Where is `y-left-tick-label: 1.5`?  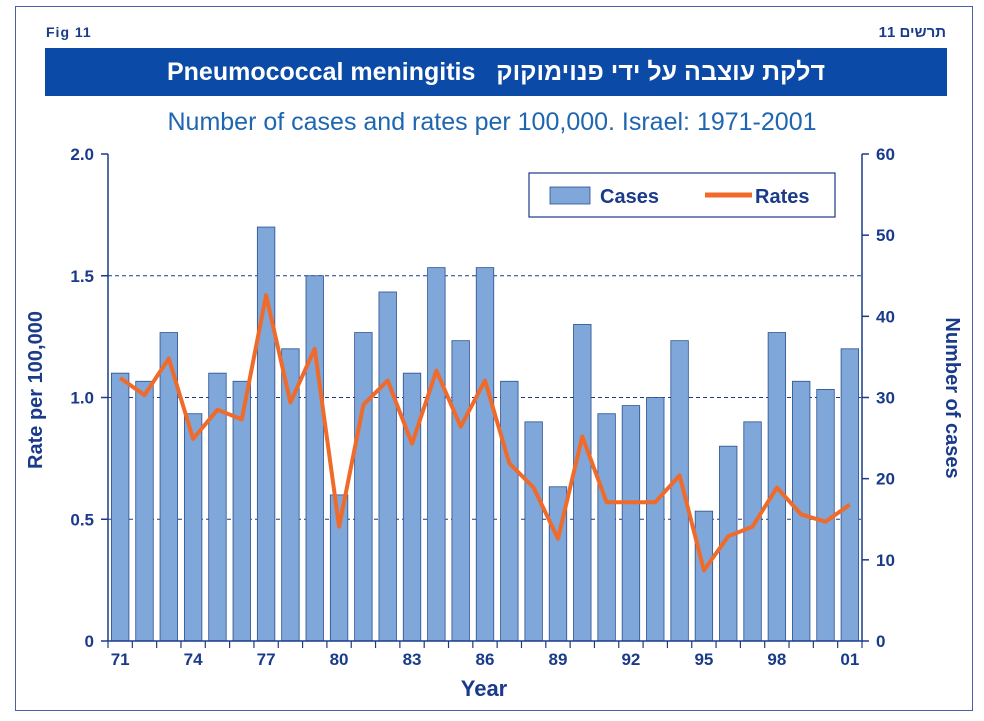 y-left-tick-label: 1.5 is located at coordinates (82, 276).